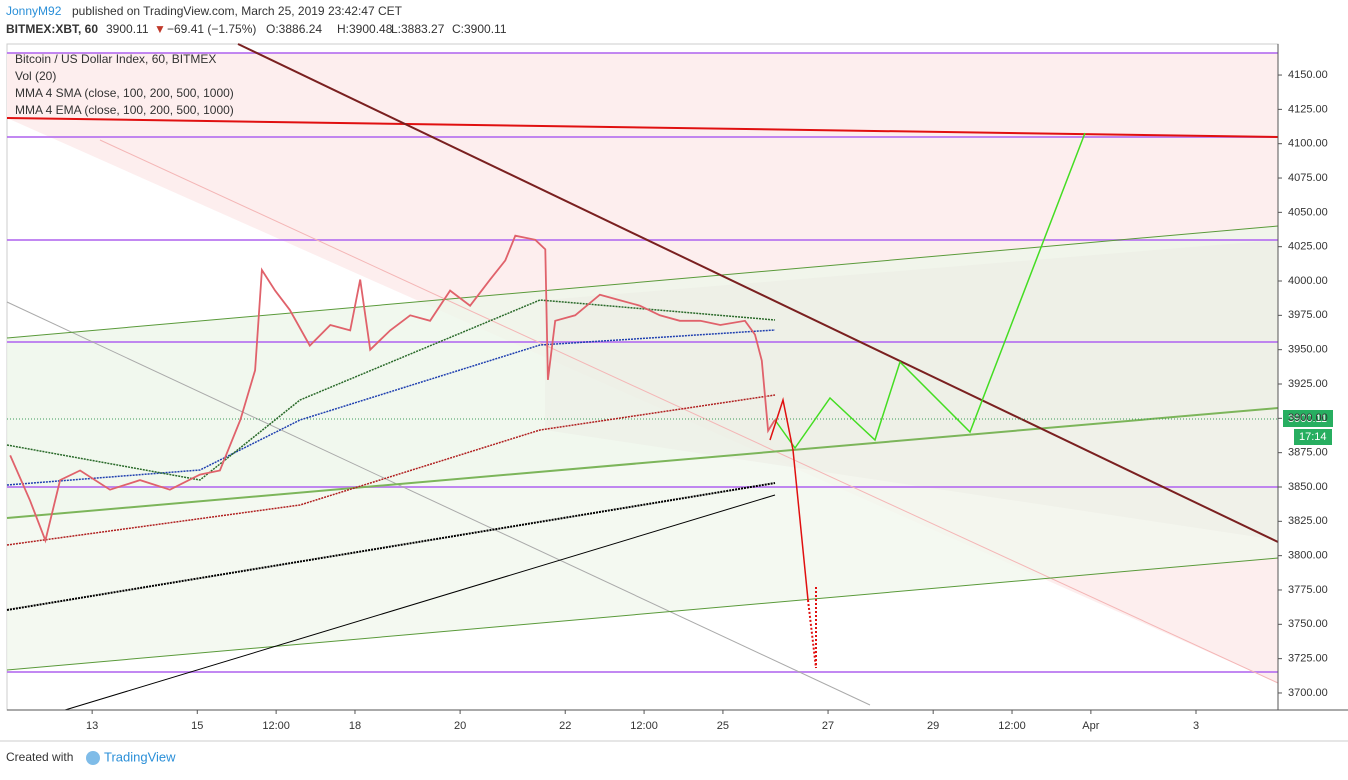 The height and width of the screenshot is (780, 1348). What do you see at coordinates (52, 29) in the screenshot?
I see `symbol: BITMEX:XBT, 60` at bounding box center [52, 29].